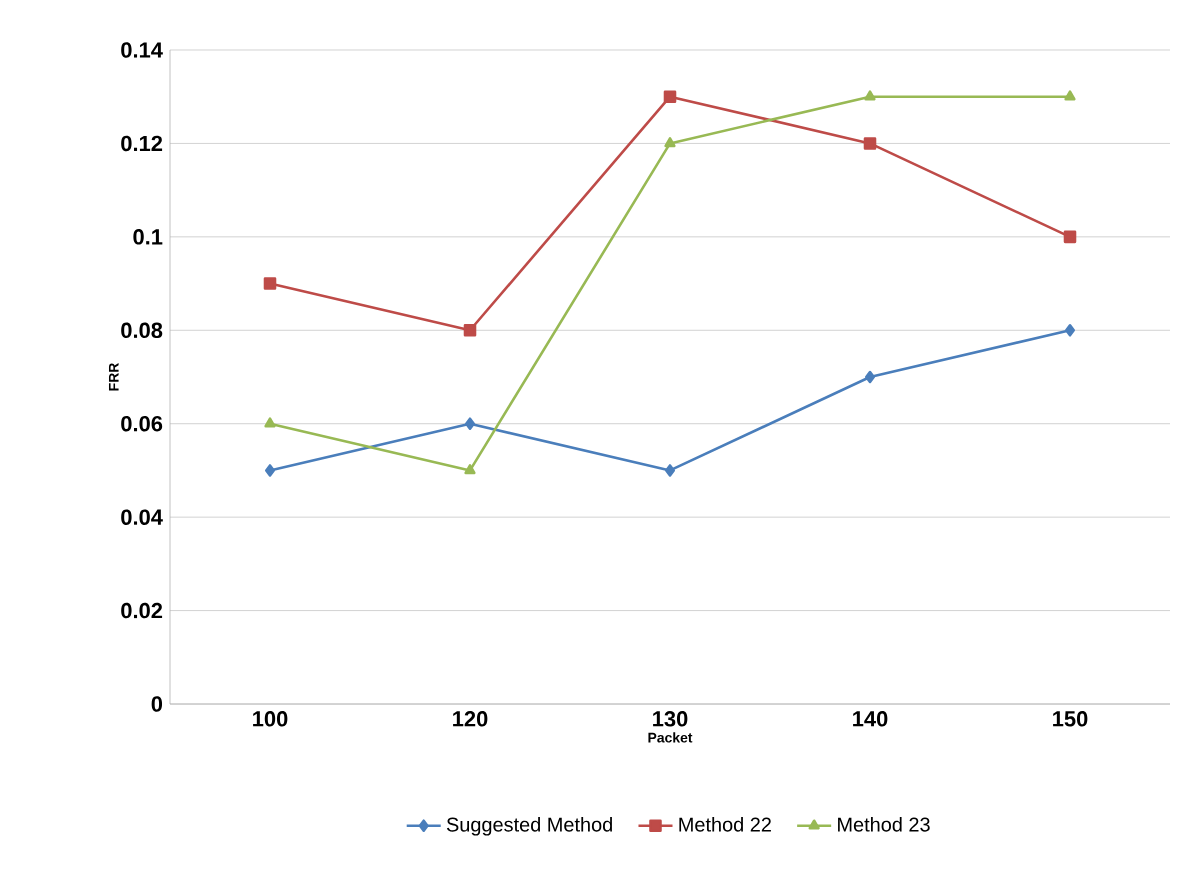 The image size is (1198, 878). What do you see at coordinates (157, 704) in the screenshot?
I see `y-tick-label: 0` at bounding box center [157, 704].